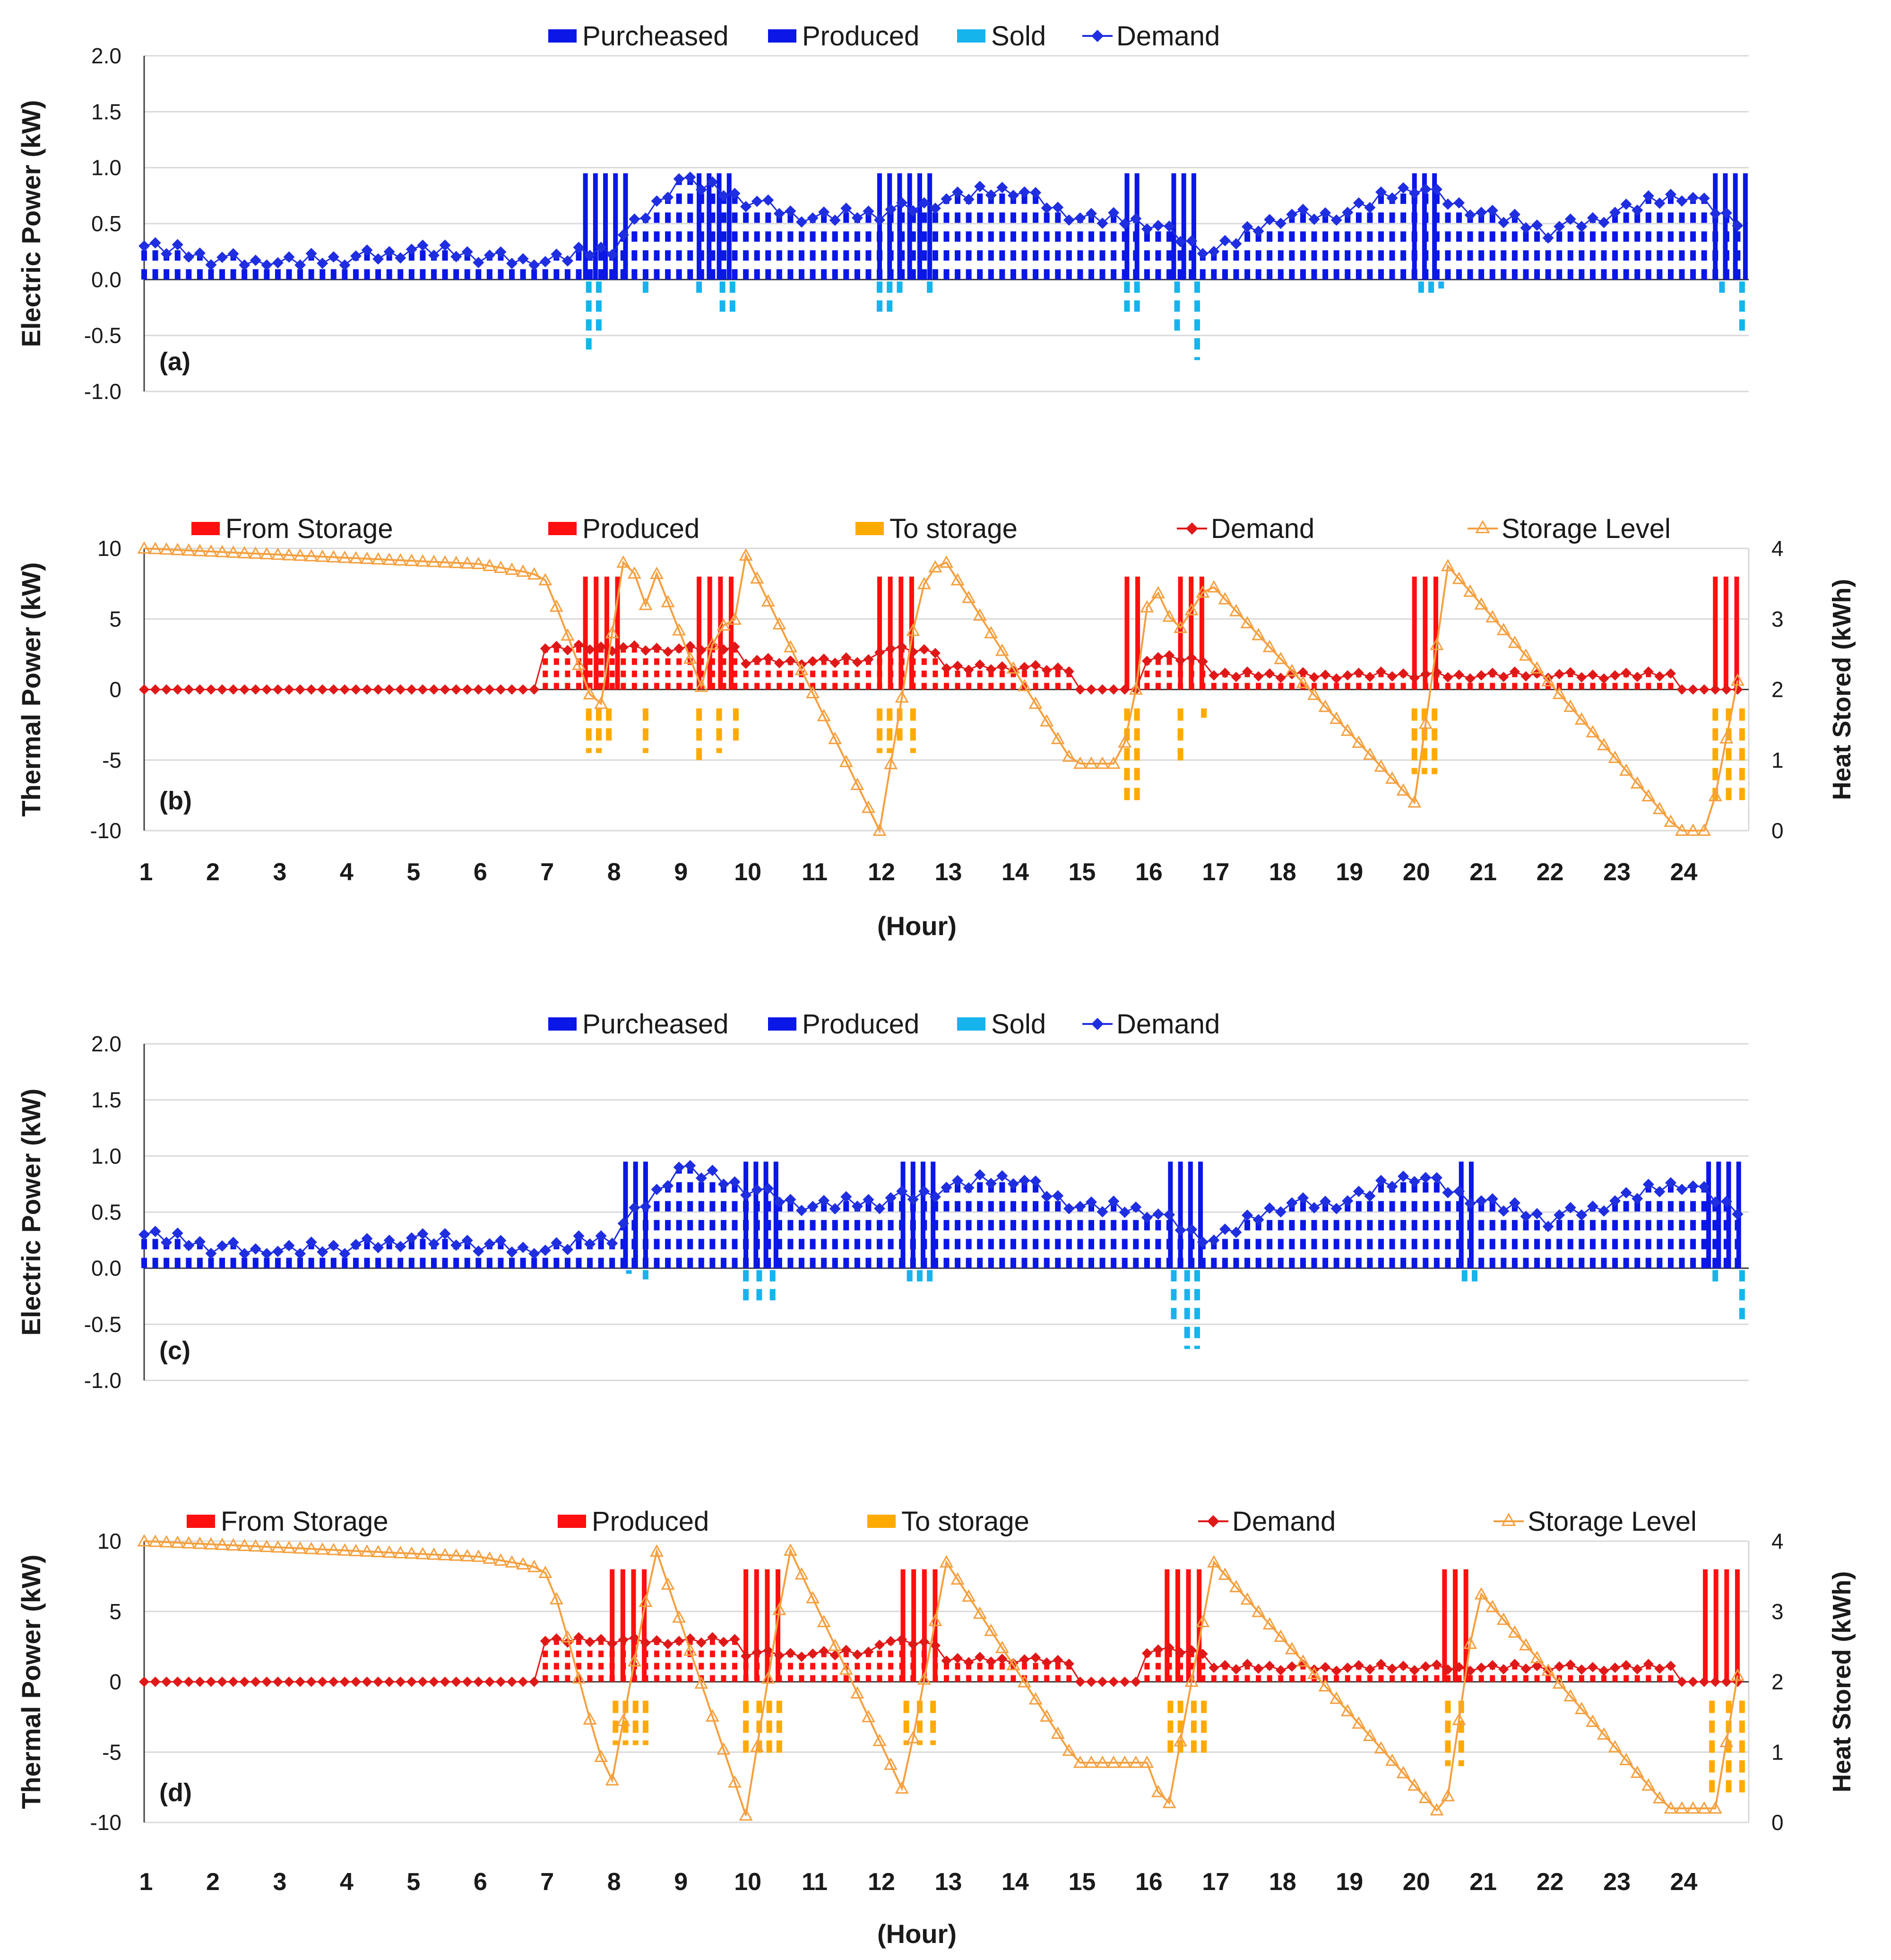  What do you see at coordinates (1018, 37) in the screenshot?
I see `legend-label: Sold` at bounding box center [1018, 37].